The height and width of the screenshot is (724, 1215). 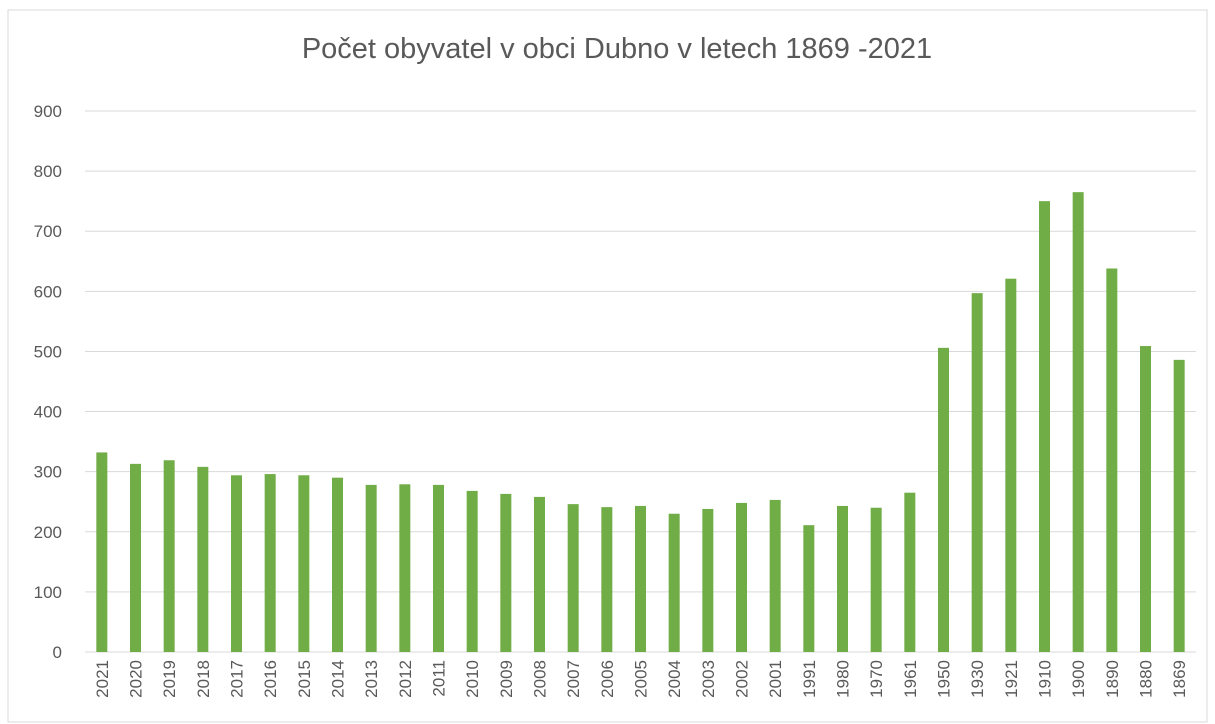 I want to click on x-tick-label: 2008, so click(x=540, y=679).